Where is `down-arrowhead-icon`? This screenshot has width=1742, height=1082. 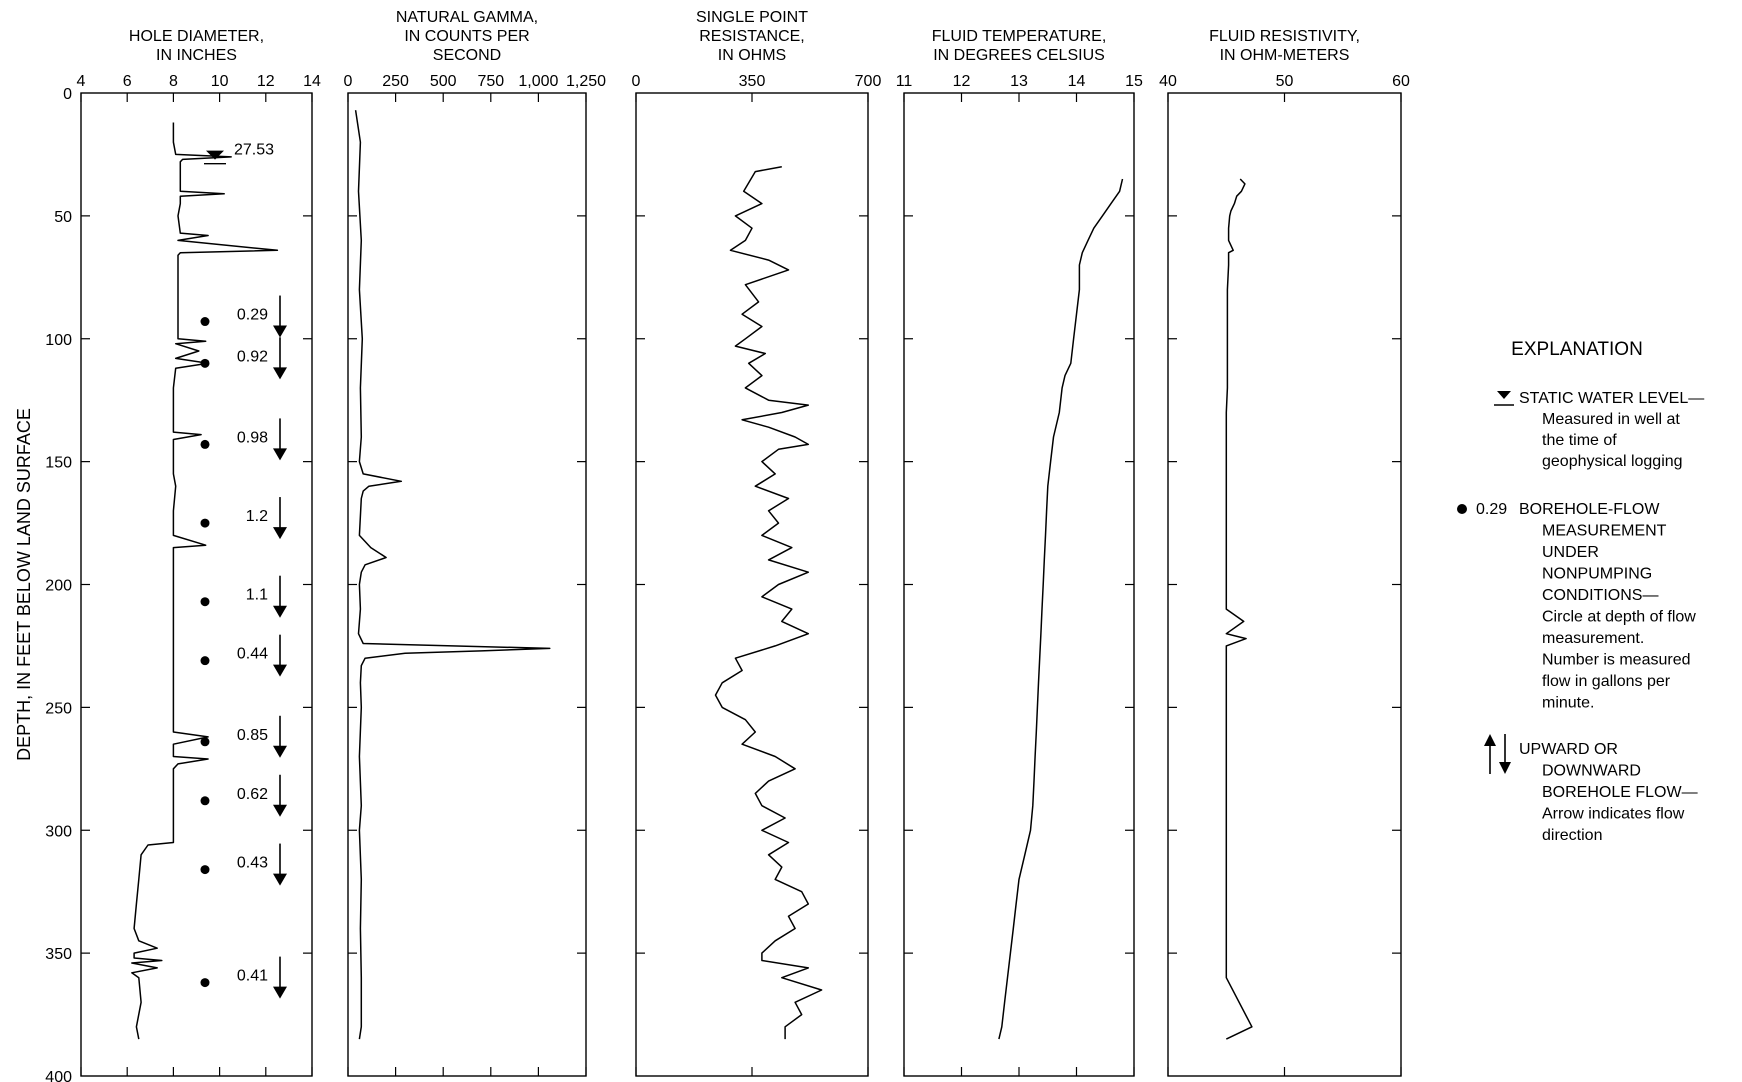 down-arrowhead-icon is located at coordinates (1505, 768).